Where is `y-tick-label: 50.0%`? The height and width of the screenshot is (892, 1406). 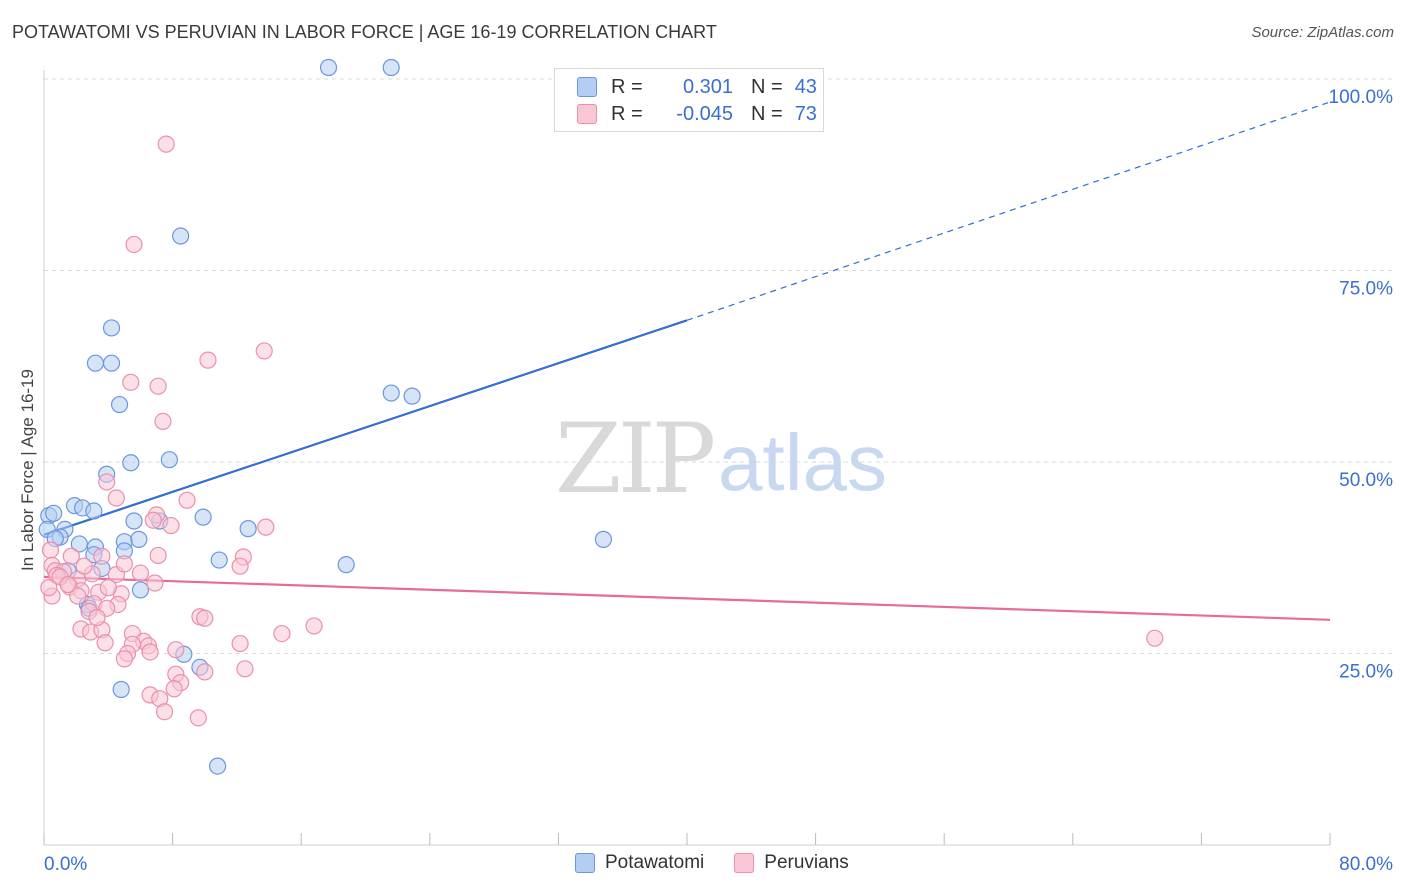
y-tick-label: 50.0% is located at coordinates (1366, 480).